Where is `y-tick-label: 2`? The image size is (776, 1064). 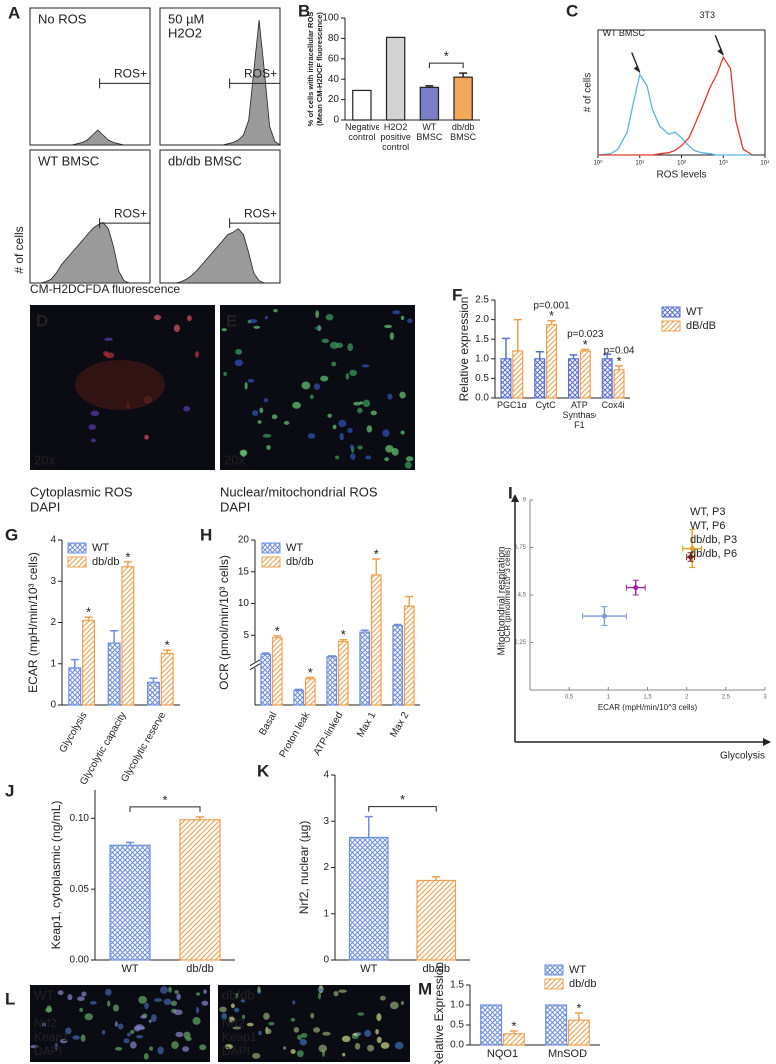 y-tick-label: 2 is located at coordinates (326, 867).